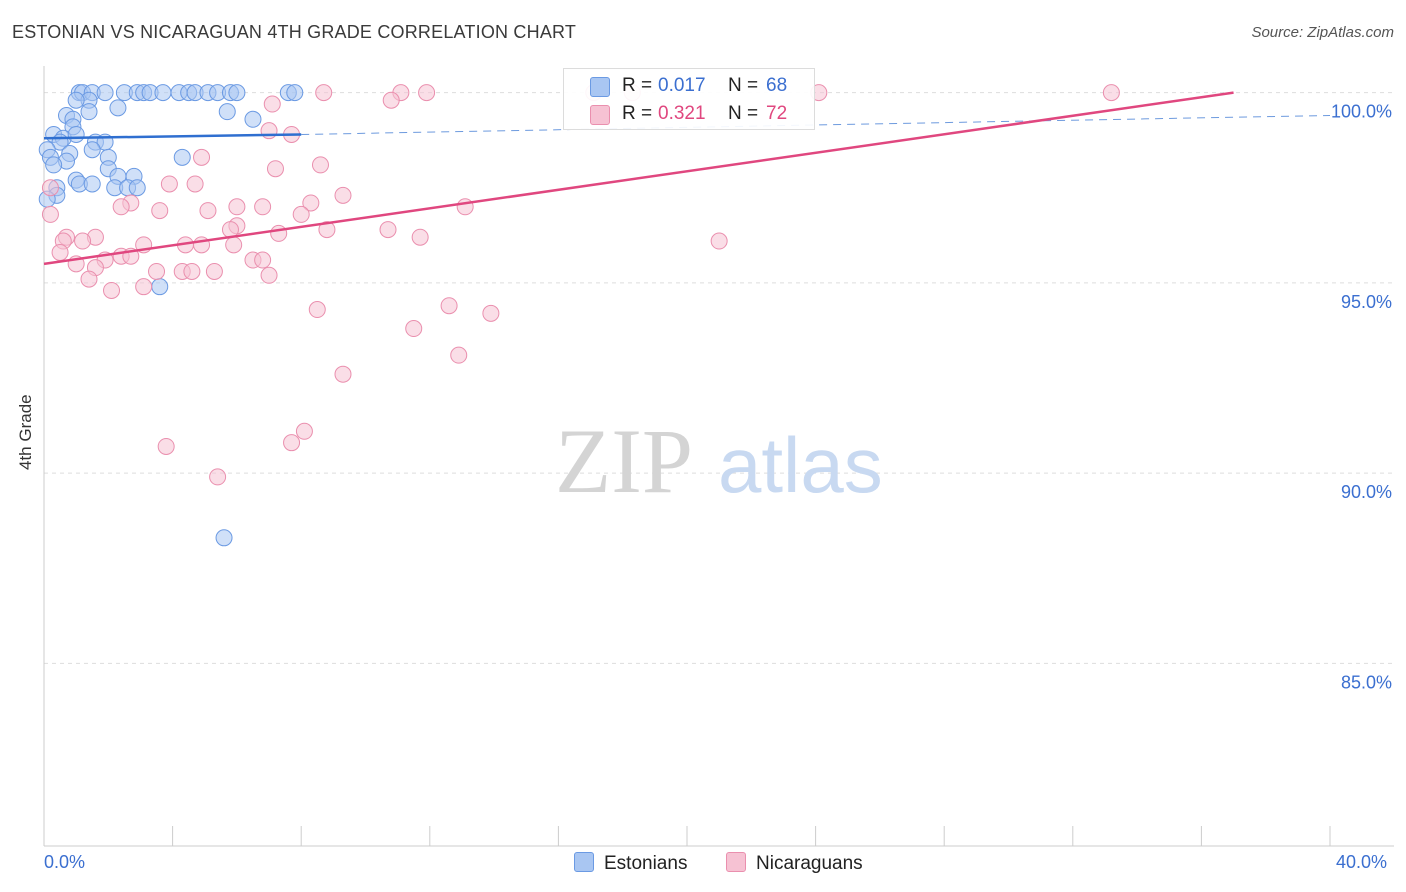 This screenshot has width=1406, height=892. I want to click on legend-row-nicaraguans: R = 0.321 N = 72, so click(689, 114).